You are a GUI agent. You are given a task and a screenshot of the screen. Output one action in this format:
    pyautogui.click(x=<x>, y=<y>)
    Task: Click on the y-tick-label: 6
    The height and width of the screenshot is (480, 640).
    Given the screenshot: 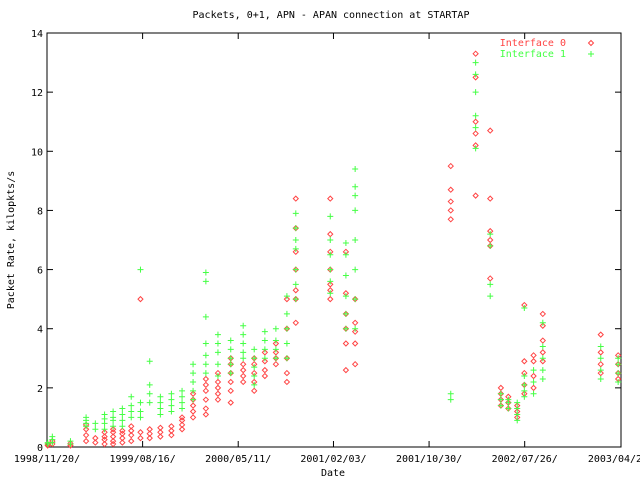 What is the action you would take?
    pyautogui.click(x=40, y=271)
    